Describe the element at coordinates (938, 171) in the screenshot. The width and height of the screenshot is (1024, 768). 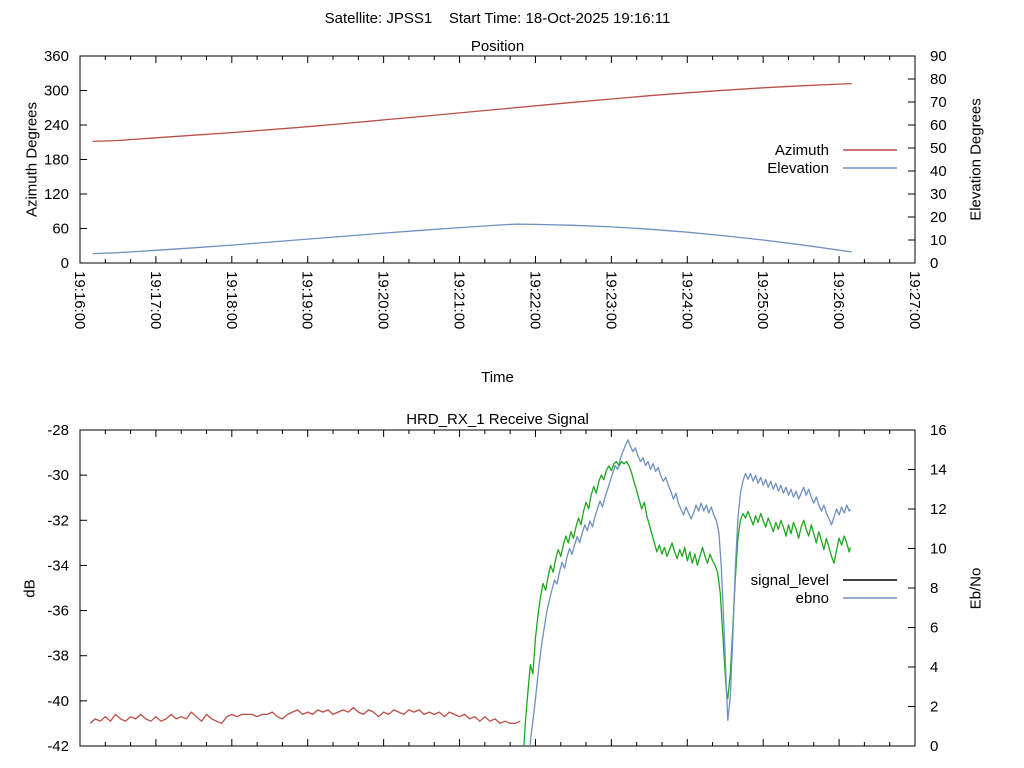
I see `y-right-tick-label: 40` at that location.